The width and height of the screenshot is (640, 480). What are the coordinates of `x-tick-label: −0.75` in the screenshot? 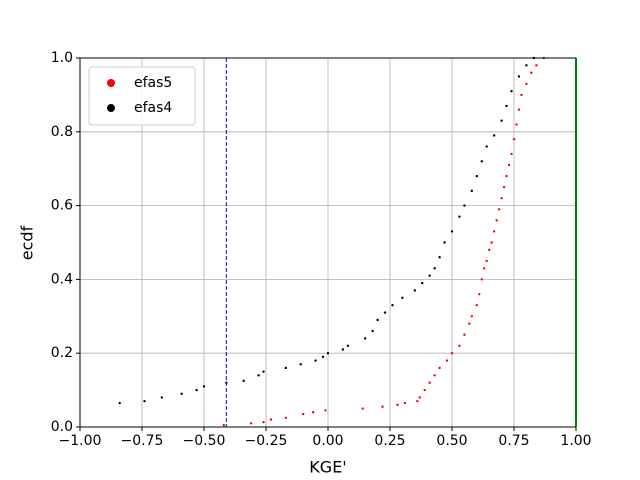 It's located at (142, 441).